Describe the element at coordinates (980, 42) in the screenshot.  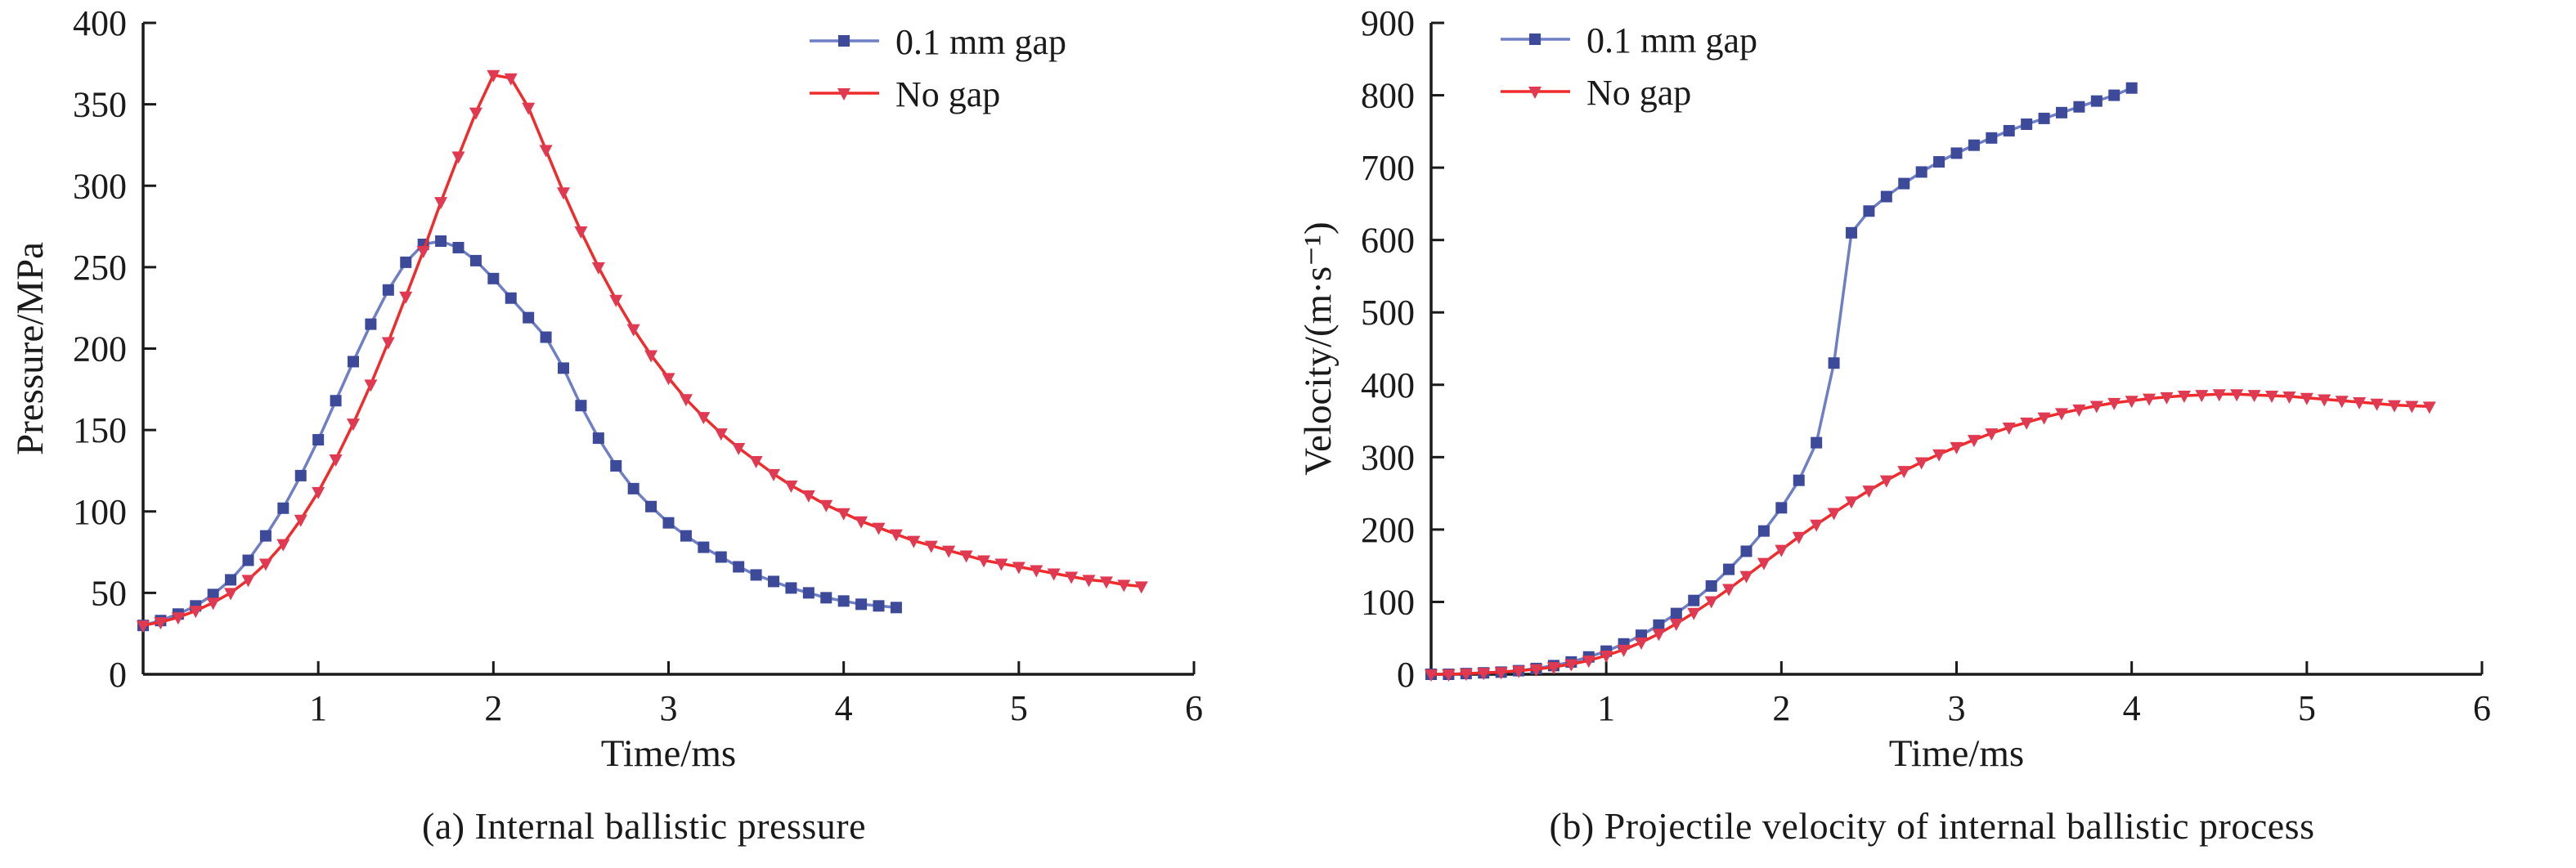
I see `legend-entry-label: 0.1 mm gap` at that location.